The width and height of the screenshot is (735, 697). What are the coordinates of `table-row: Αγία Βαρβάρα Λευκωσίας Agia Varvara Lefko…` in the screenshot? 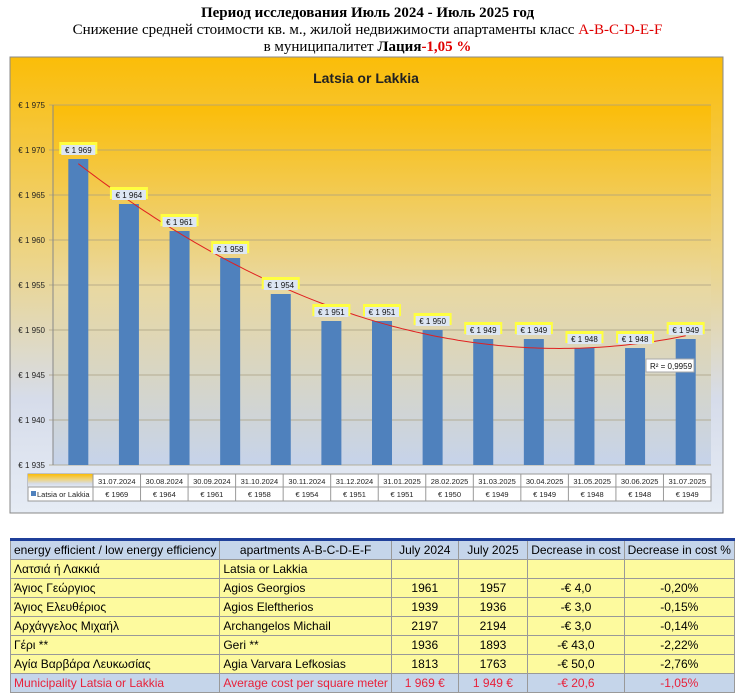 It's located at (372, 664).